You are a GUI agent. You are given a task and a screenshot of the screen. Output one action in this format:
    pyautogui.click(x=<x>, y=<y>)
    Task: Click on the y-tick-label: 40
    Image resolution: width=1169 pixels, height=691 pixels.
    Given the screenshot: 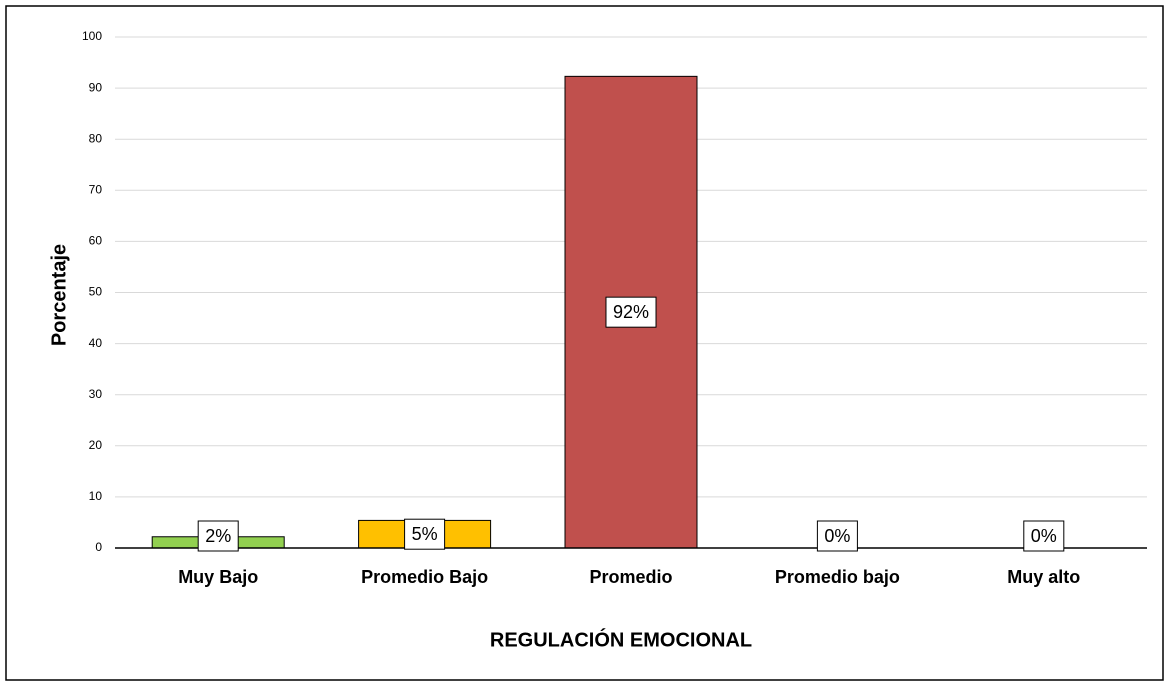 What is the action you would take?
    pyautogui.click(x=96, y=343)
    